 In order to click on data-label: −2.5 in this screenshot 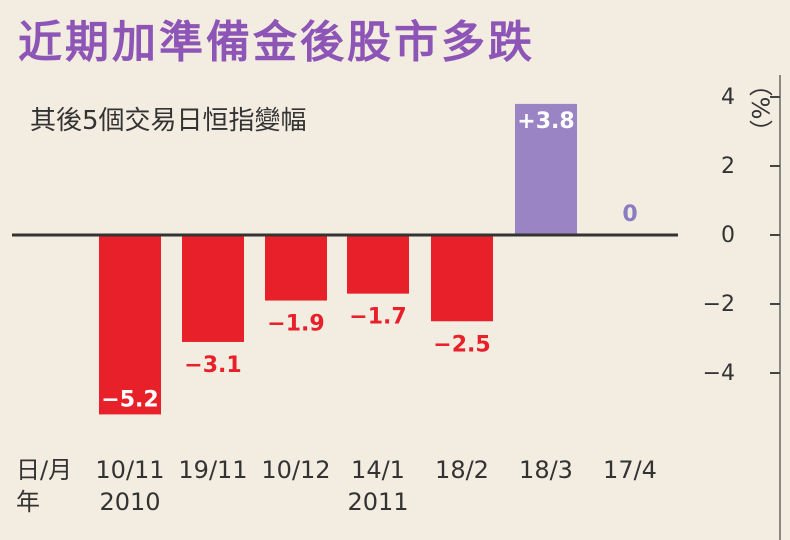, I will do `click(461, 344)`.